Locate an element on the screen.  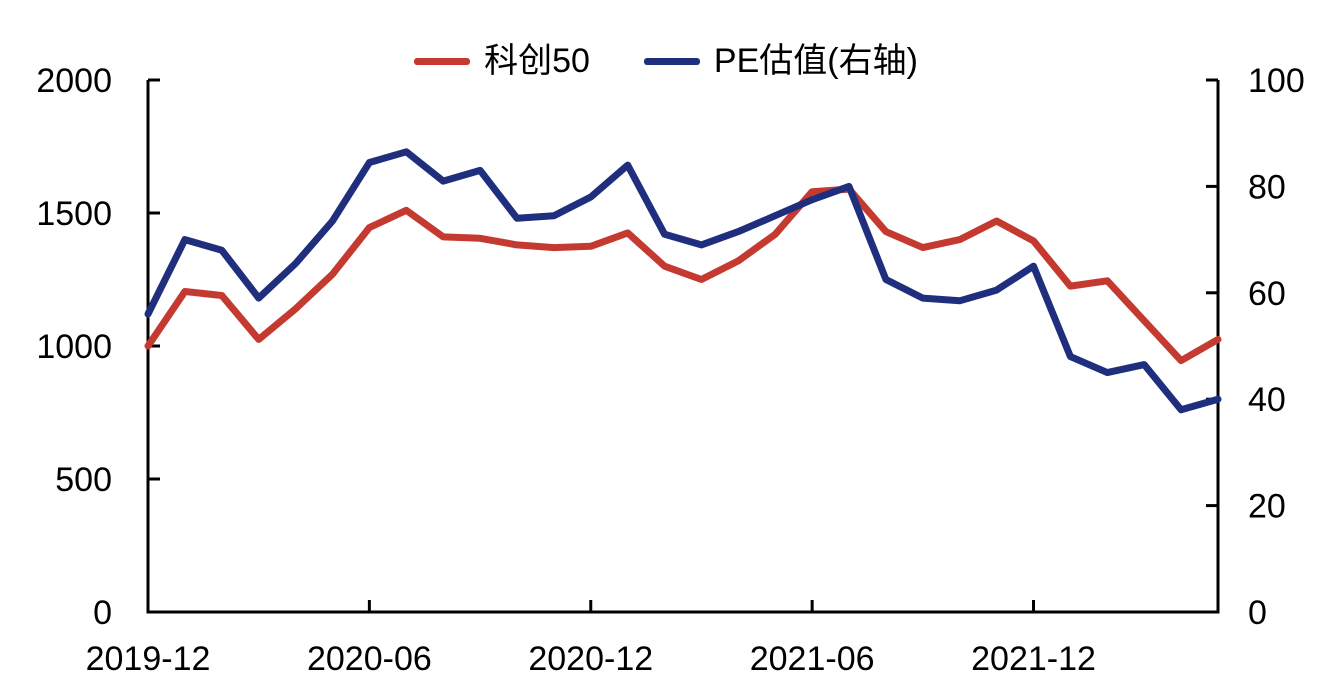
legend-label-pe: PE估值(右轴) is located at coordinates (815, 61).